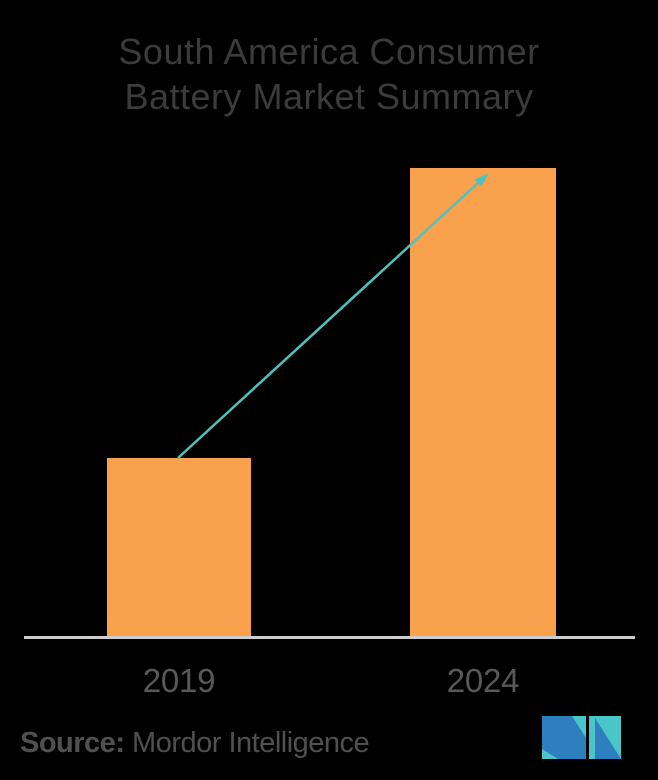 The height and width of the screenshot is (780, 658). What do you see at coordinates (179, 547) in the screenshot?
I see `bar-2019` at bounding box center [179, 547].